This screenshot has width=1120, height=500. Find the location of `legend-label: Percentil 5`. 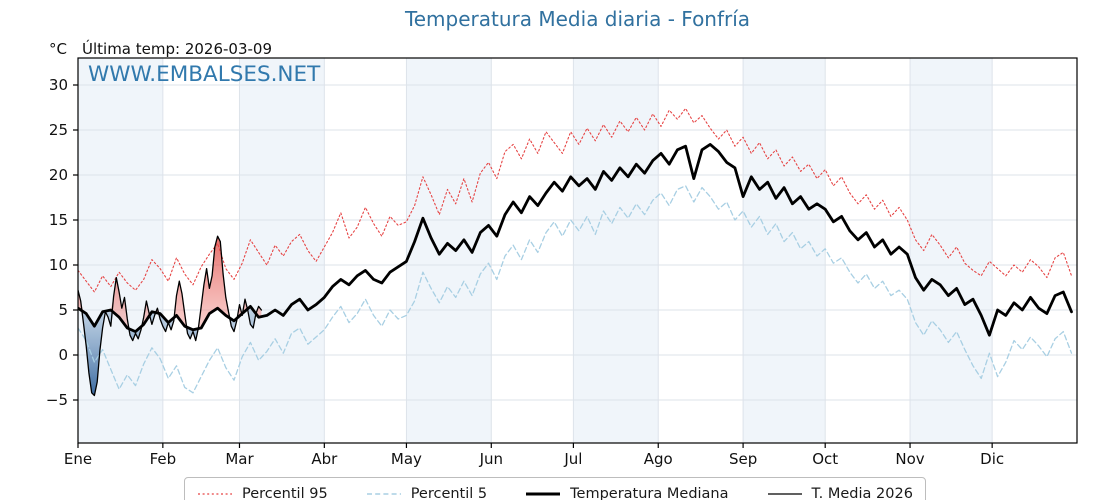

legend-label: Percentil 5 is located at coordinates (449, 493).